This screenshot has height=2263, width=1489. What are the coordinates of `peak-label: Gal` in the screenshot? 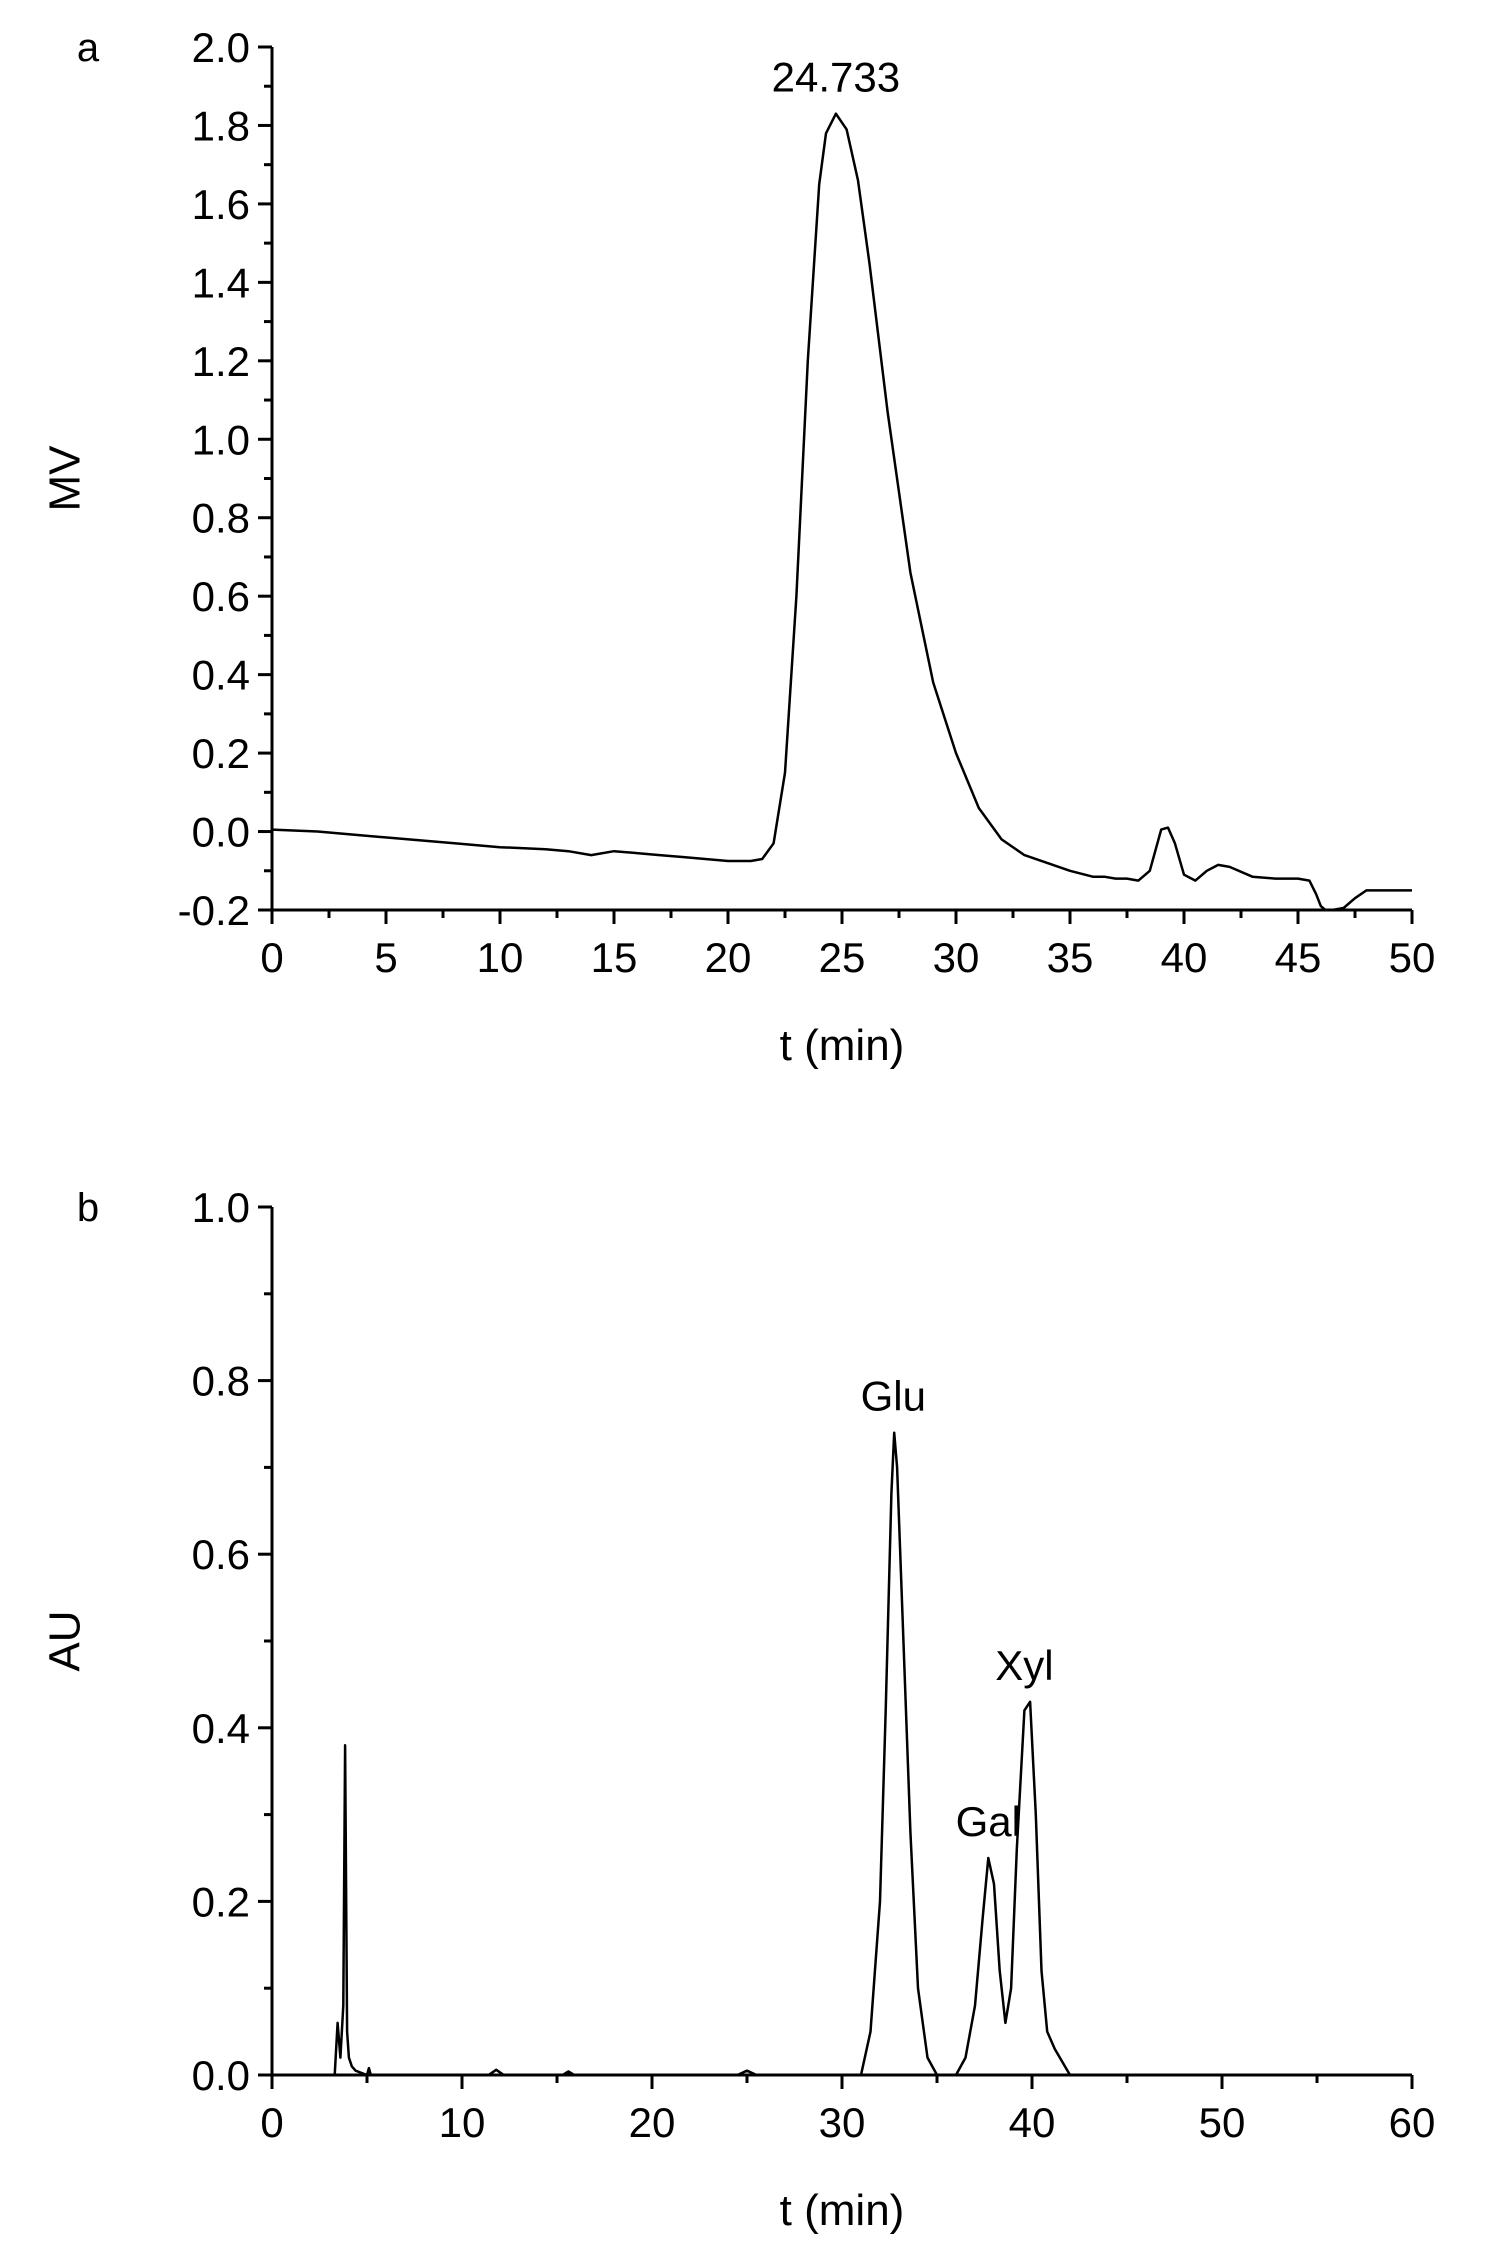 It's located at (988, 1821).